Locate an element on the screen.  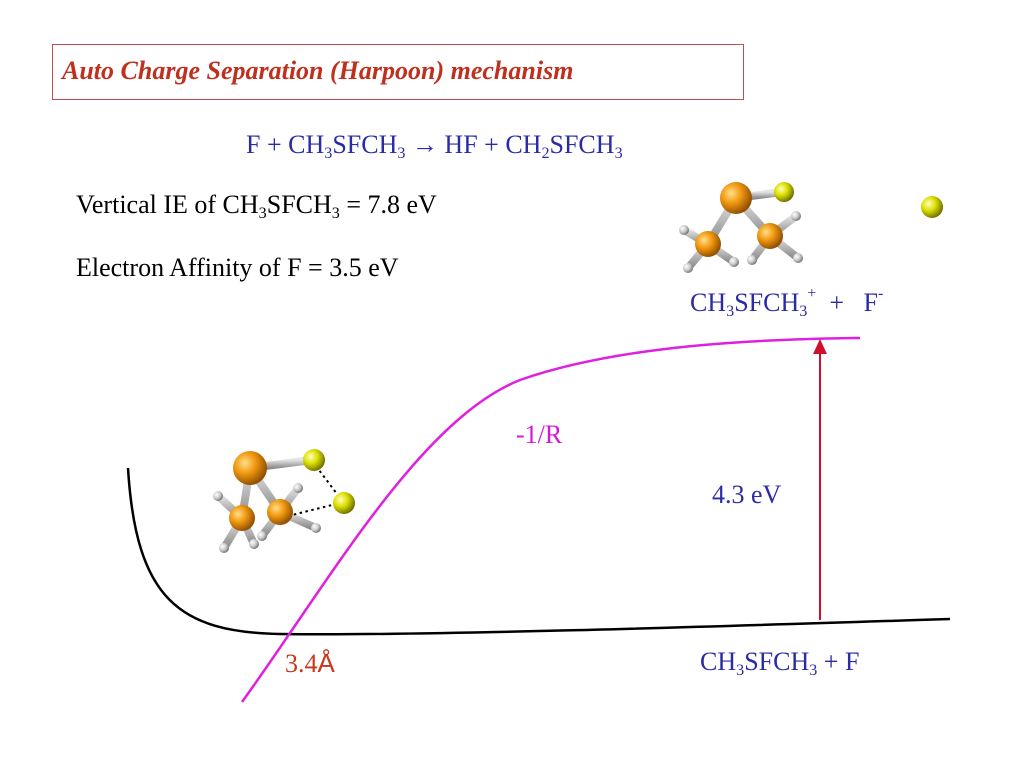
fluoride-atom is located at coordinates (932, 207).